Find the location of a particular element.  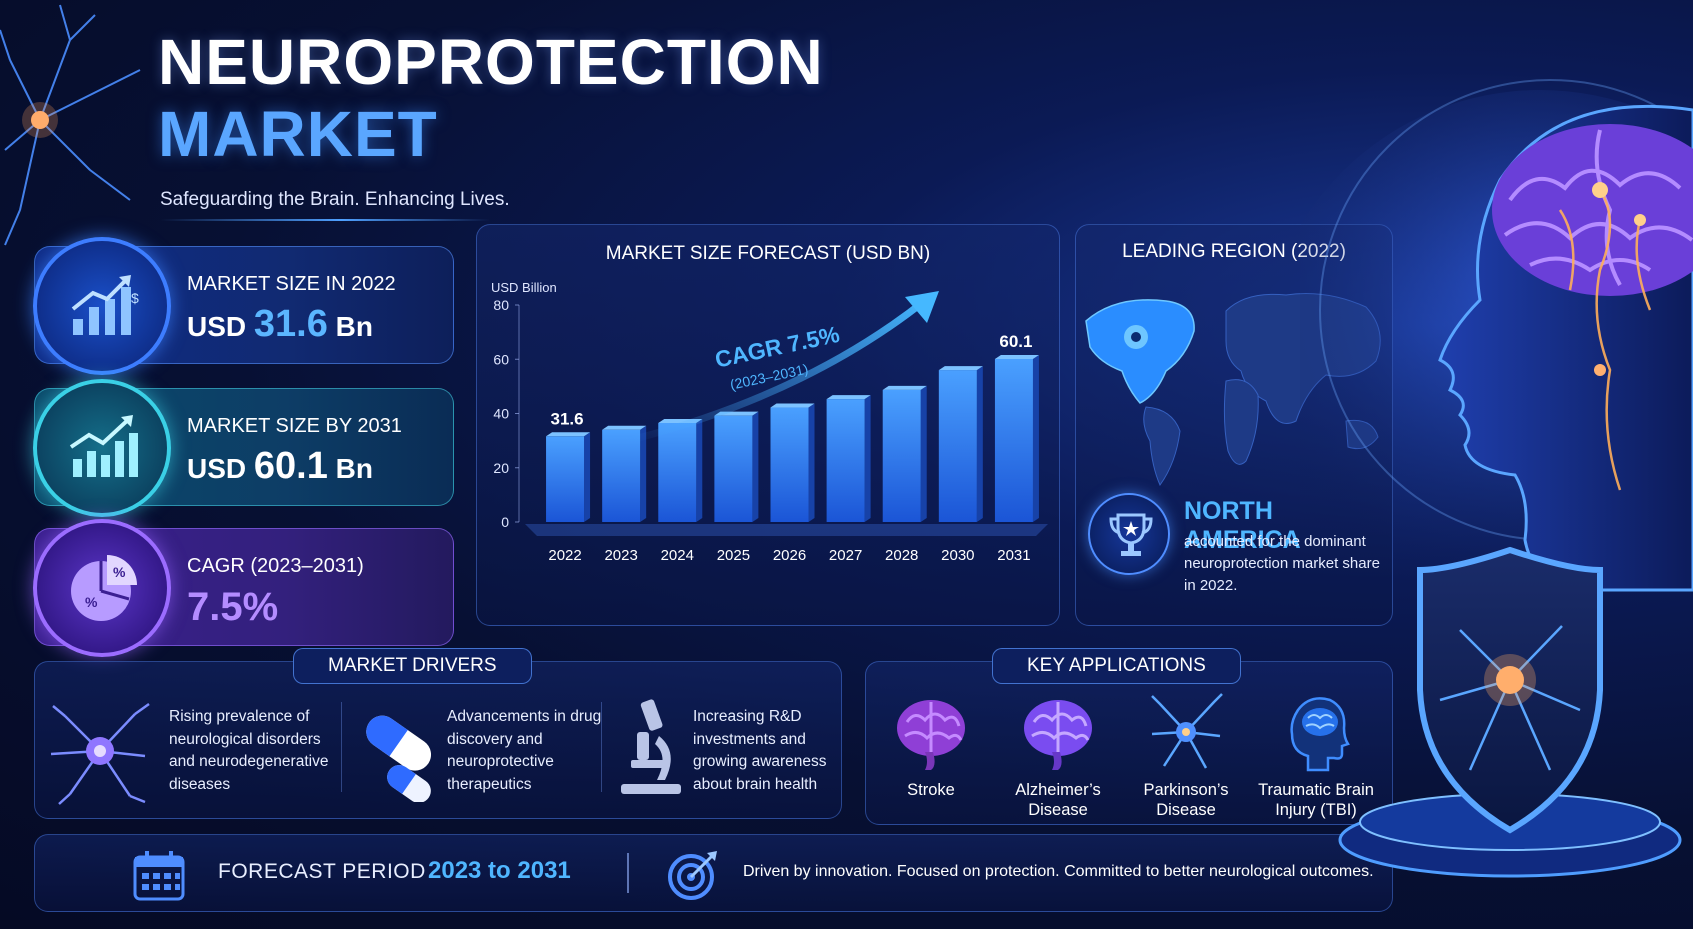

bar-2023 is located at coordinates (621, 475).